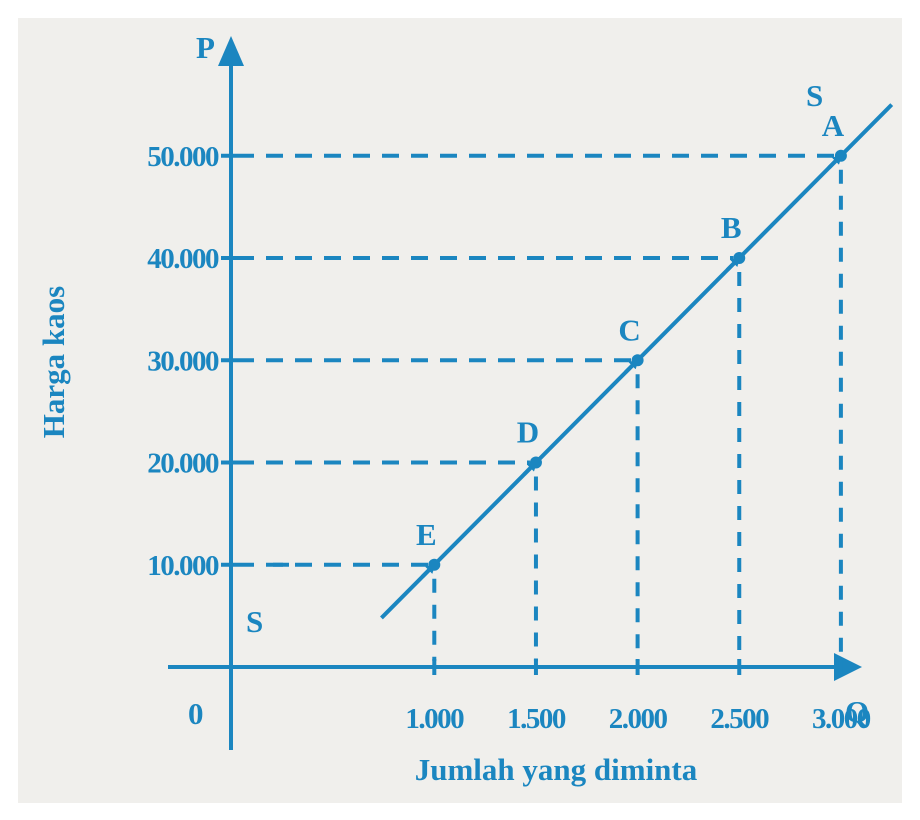 The width and height of the screenshot is (920, 820). What do you see at coordinates (739, 719) in the screenshot?
I see `x-tick-label: 2.500` at bounding box center [739, 719].